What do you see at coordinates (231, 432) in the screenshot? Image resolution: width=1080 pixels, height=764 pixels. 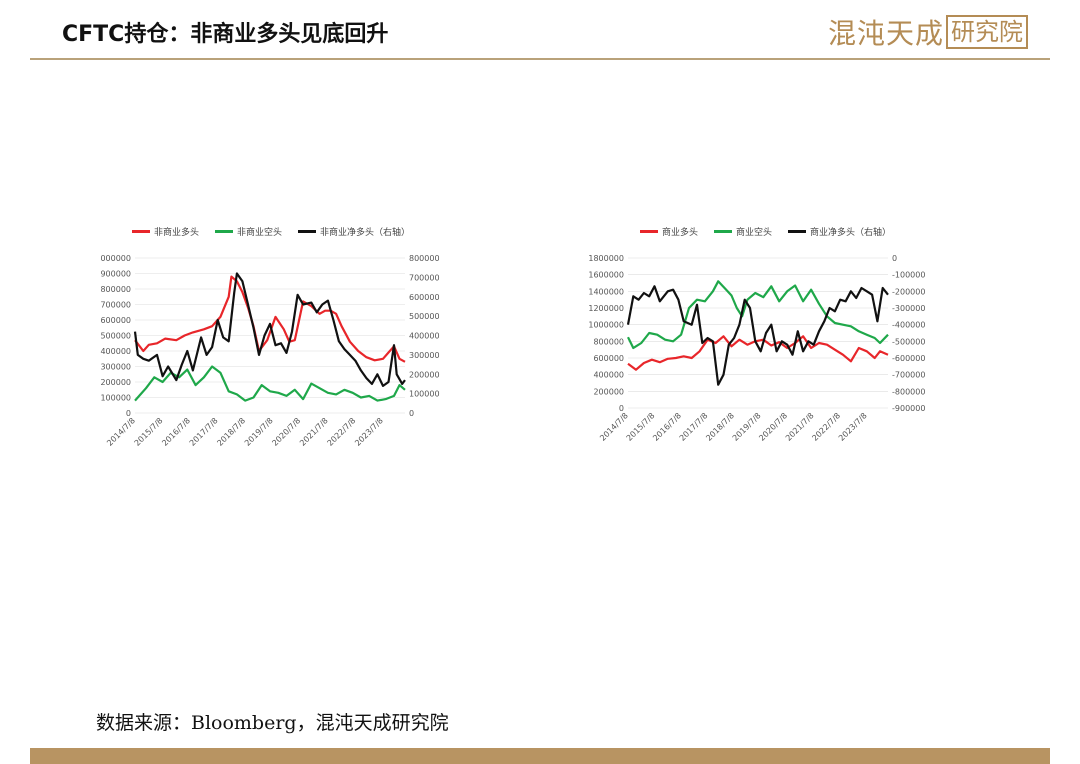 I see `x-tick-label: 2018/7/8` at bounding box center [231, 432].